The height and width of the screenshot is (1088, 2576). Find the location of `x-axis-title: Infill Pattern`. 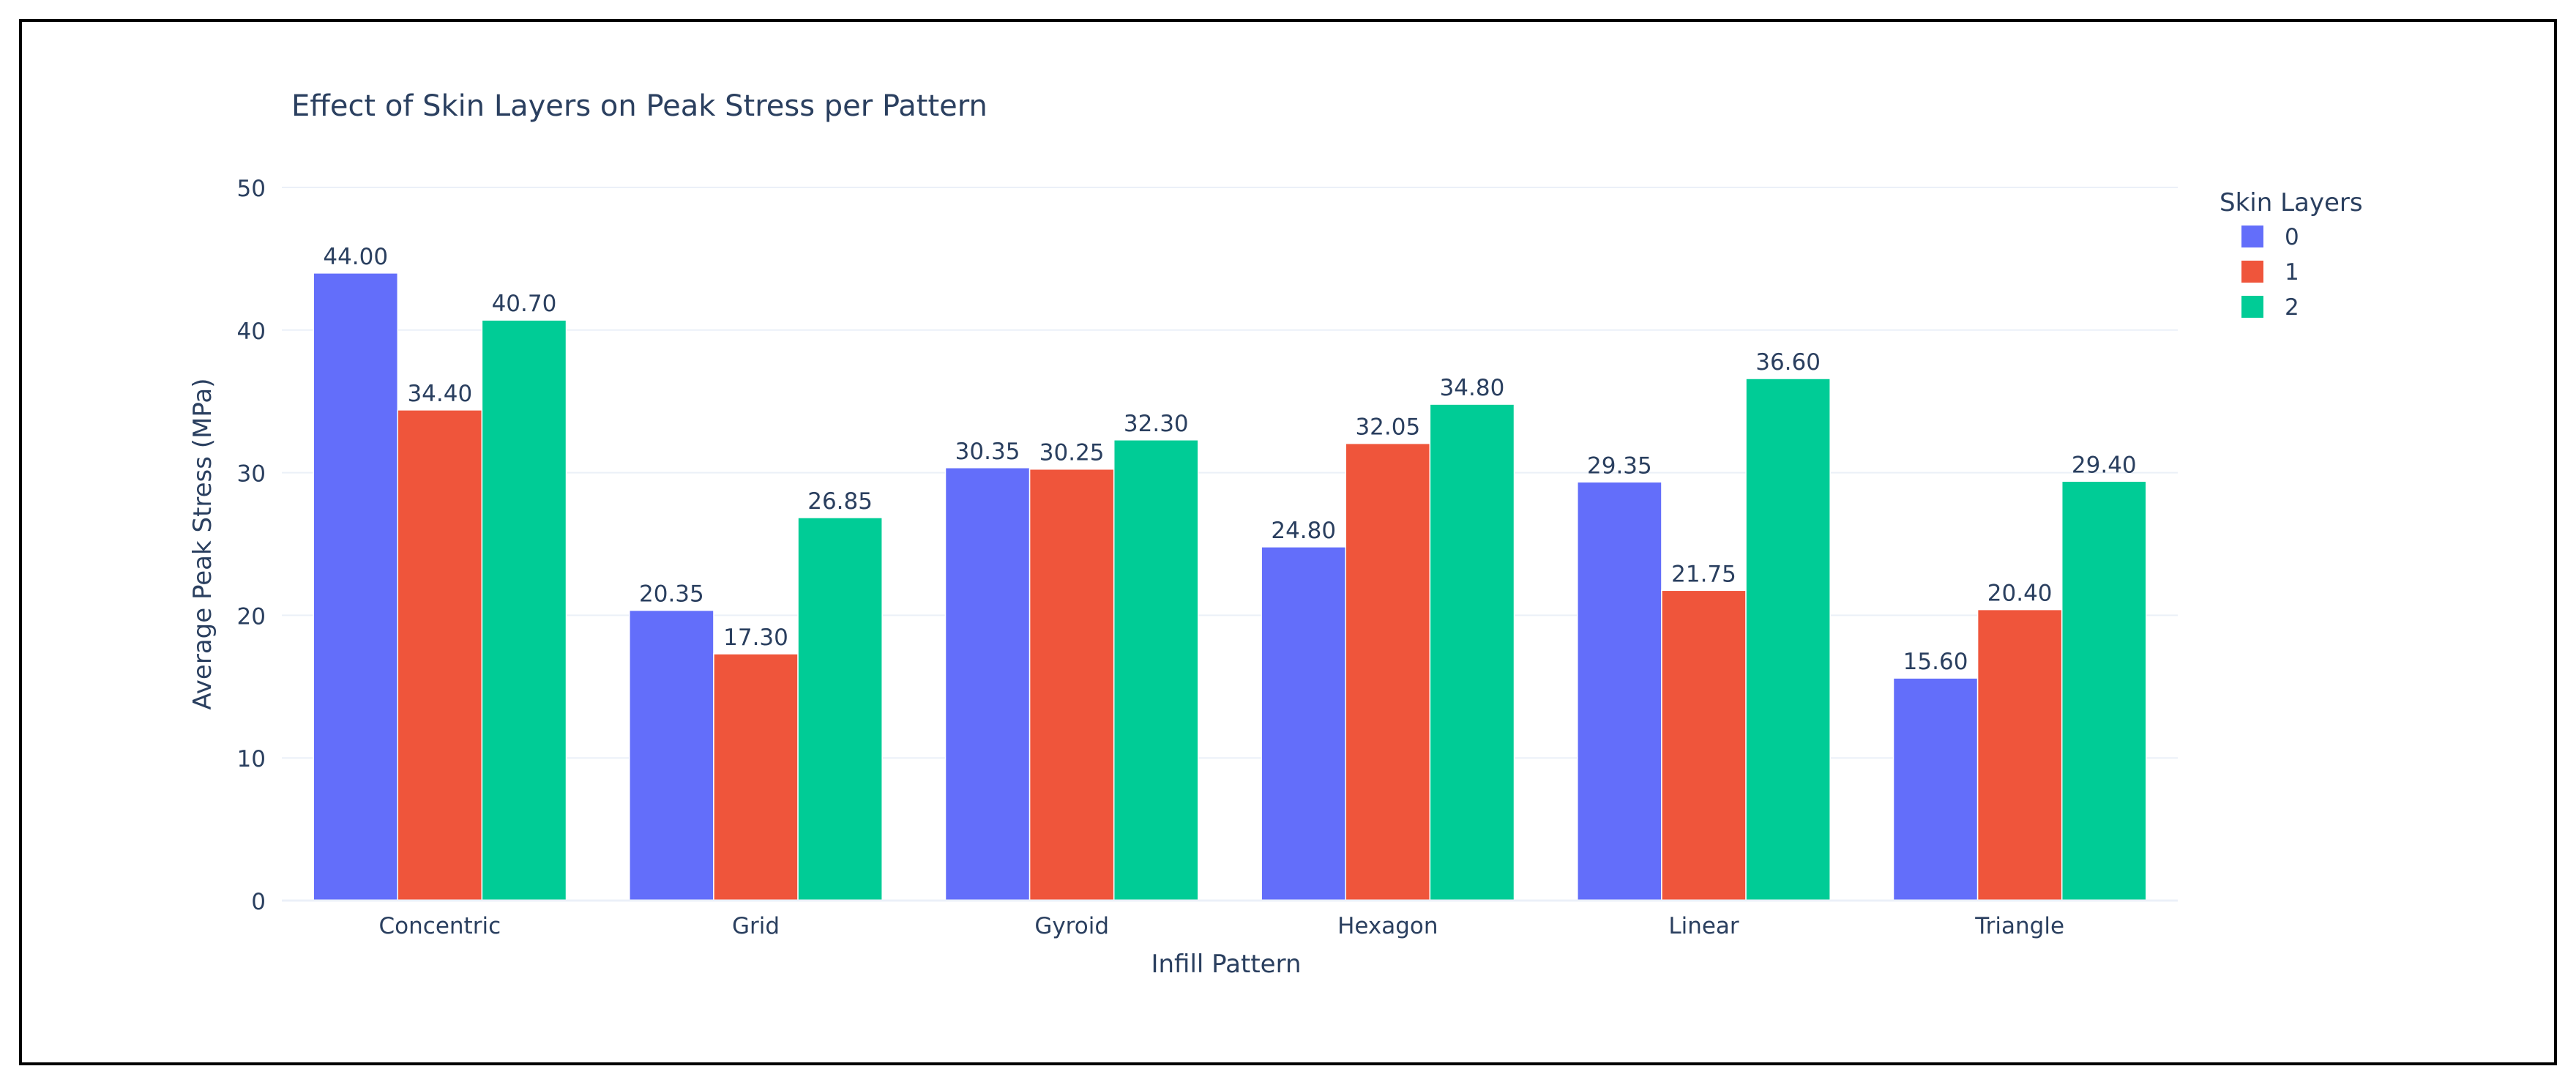

x-axis-title: Infill Pattern is located at coordinates (1226, 964).